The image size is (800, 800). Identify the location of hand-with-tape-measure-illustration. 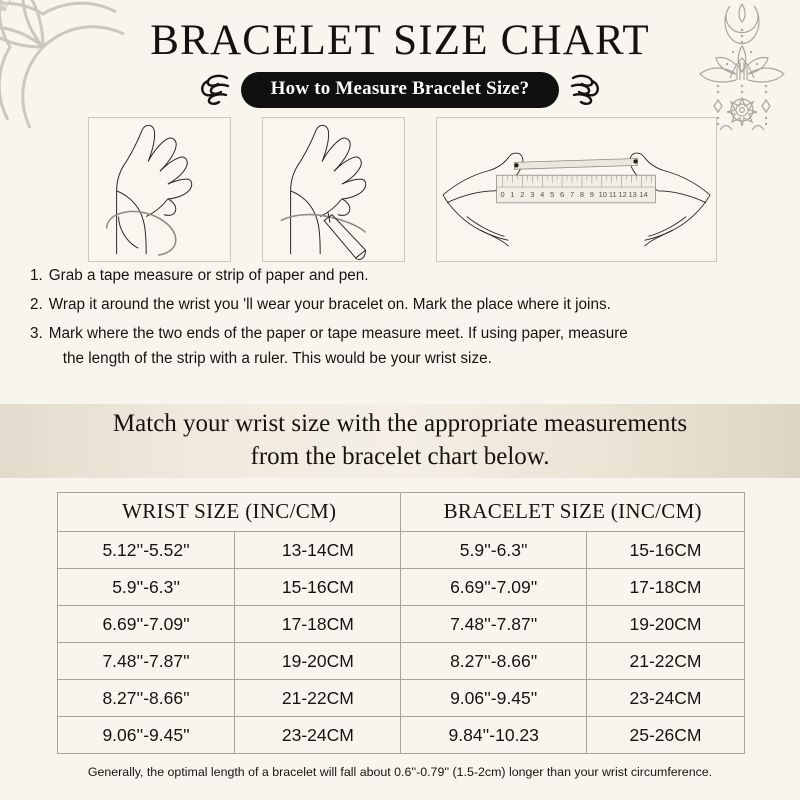
(159, 189).